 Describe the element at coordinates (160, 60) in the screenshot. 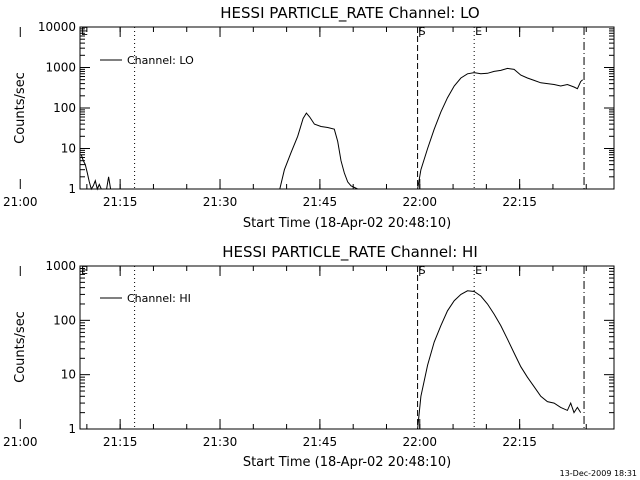

I see `legend-label: Channel: LO` at that location.